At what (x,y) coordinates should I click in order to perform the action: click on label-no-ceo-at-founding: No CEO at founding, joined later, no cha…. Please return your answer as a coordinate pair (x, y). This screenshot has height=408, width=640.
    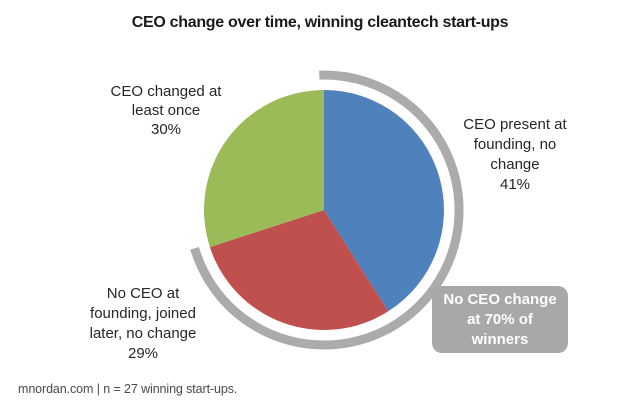
    Looking at the image, I should click on (143, 323).